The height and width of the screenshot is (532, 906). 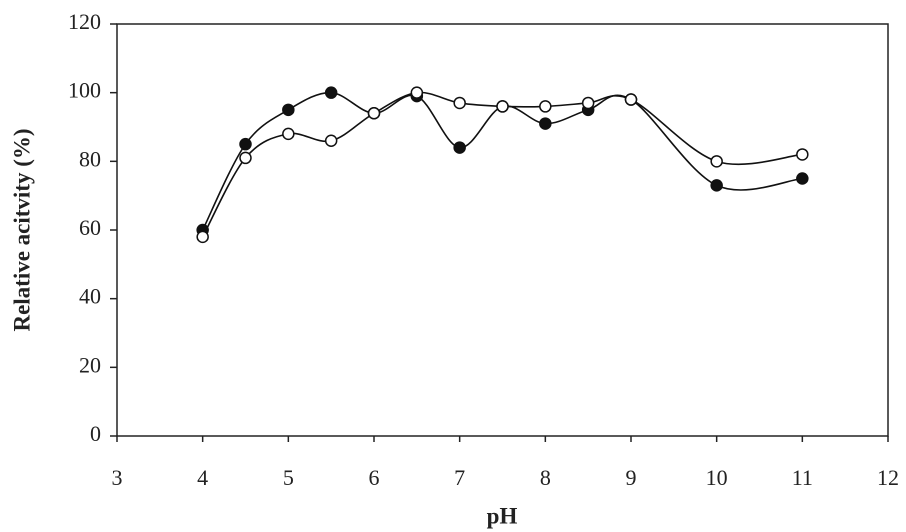 What do you see at coordinates (374, 477) in the screenshot?
I see `x-tick-label: 6` at bounding box center [374, 477].